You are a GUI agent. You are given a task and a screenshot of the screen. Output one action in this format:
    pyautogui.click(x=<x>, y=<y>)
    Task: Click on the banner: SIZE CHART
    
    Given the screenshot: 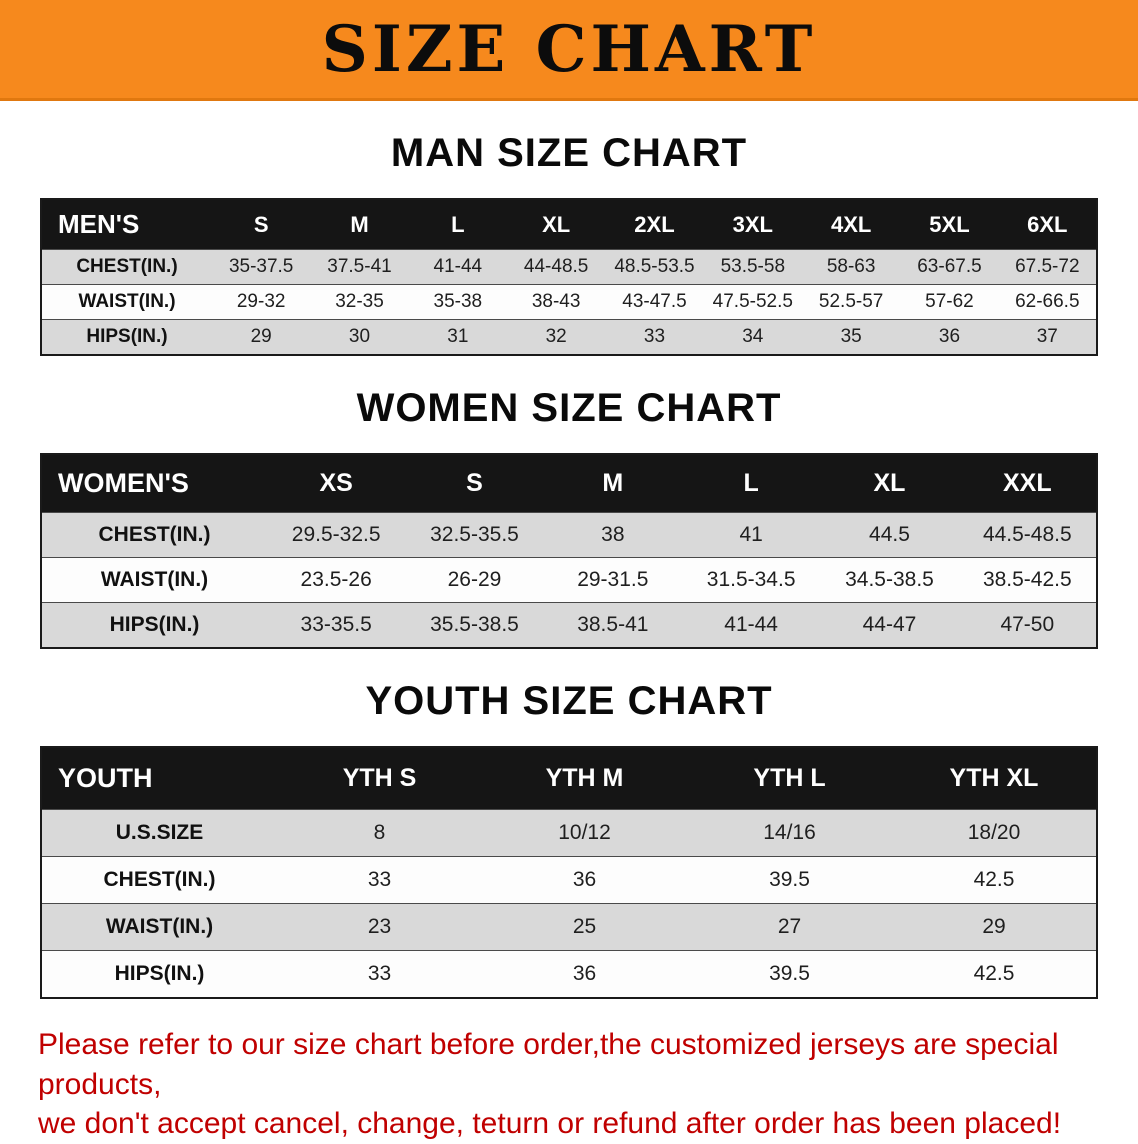 What is the action you would take?
    pyautogui.click(x=569, y=50)
    